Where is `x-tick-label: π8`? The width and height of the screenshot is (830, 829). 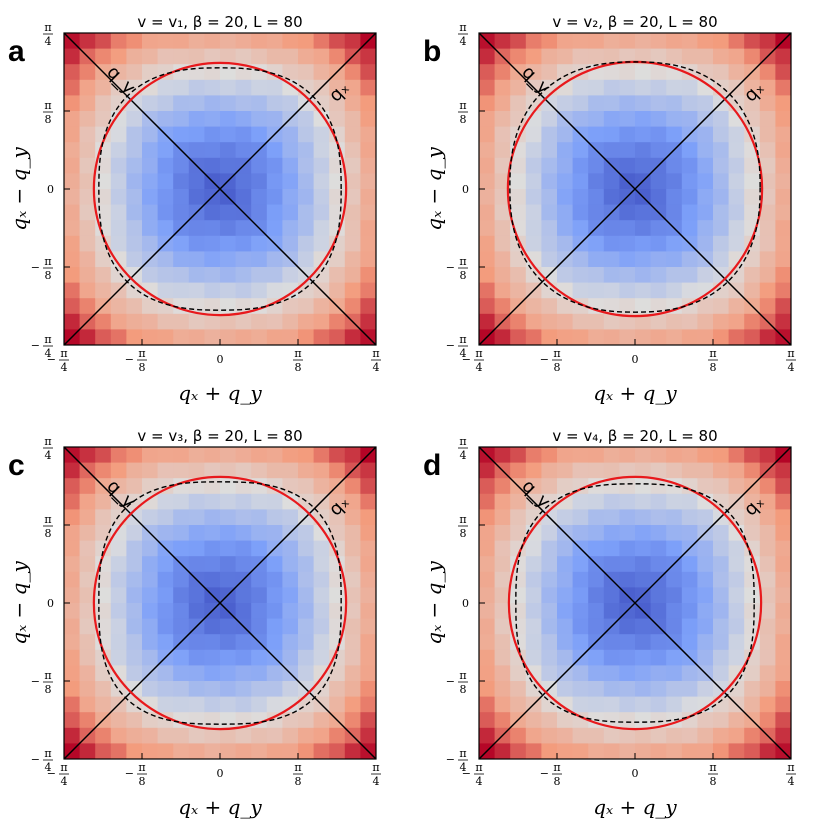 x-tick-label: π8 is located at coordinates (298, 774).